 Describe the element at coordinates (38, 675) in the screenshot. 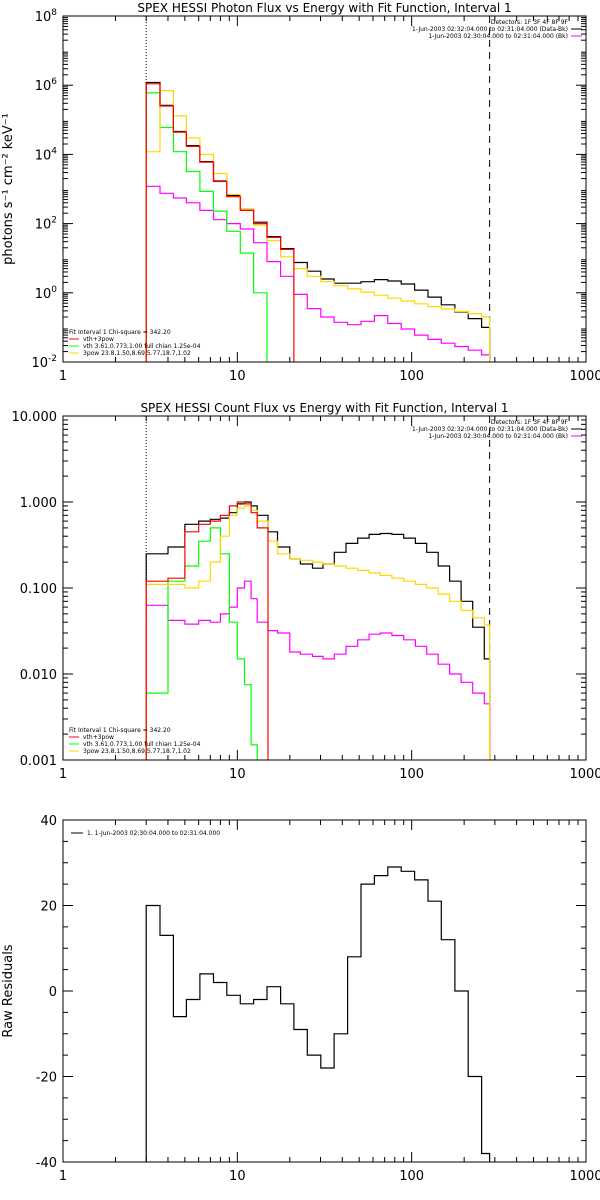

I see `y-tick-label: 0.010` at that location.